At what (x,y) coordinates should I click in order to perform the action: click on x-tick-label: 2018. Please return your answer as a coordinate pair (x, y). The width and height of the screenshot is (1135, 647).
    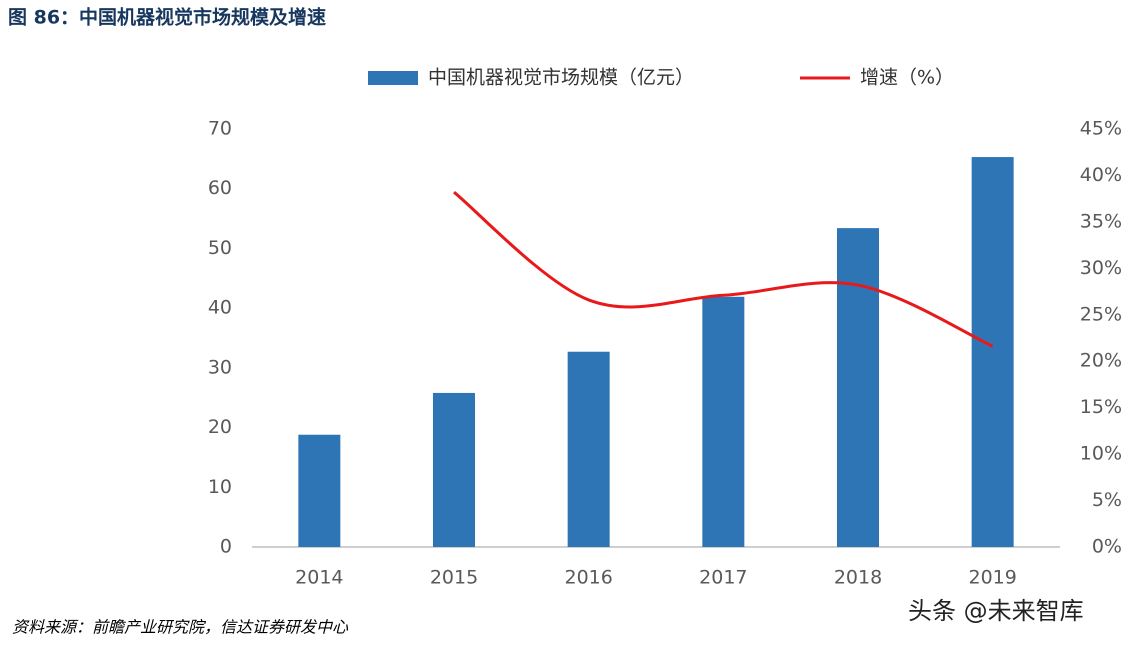
    Looking at the image, I should click on (858, 578).